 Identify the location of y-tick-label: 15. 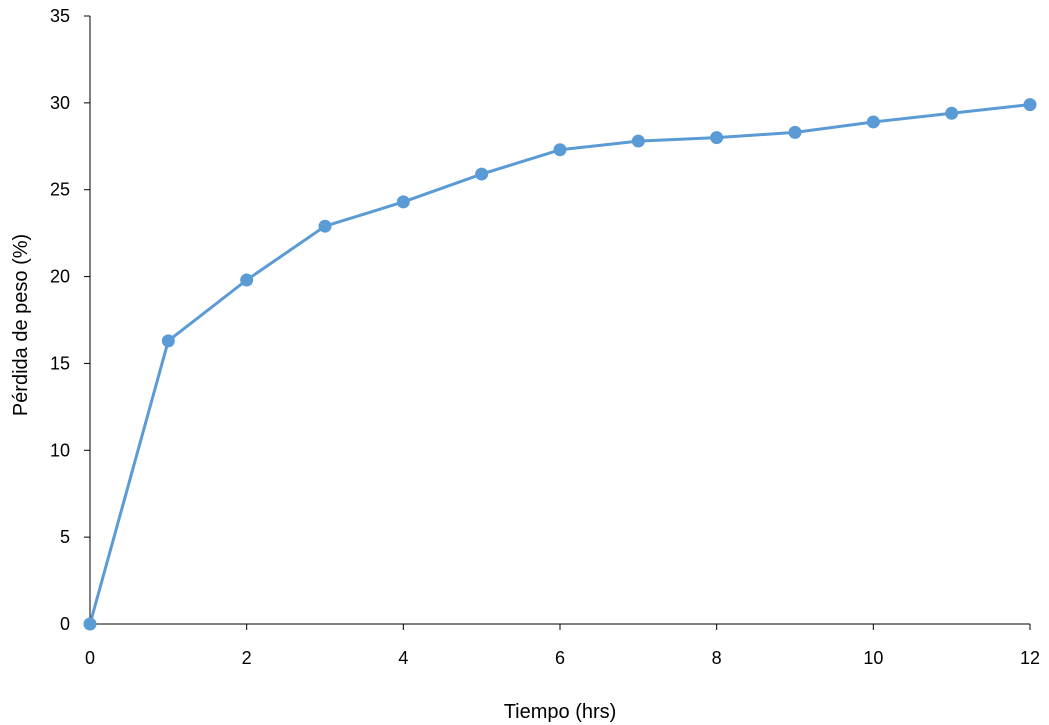
(60, 363).